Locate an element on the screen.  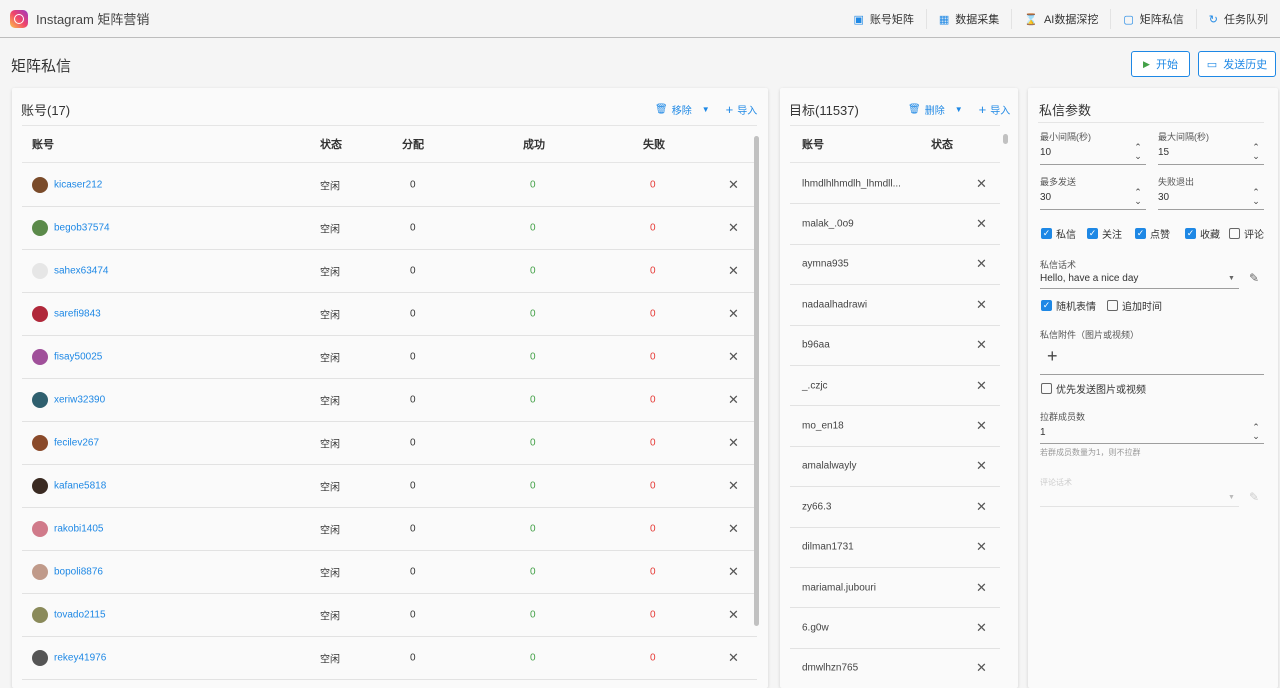
max-send-stepper: ⌃ ⌄ is located at coordinates (1138, 196).